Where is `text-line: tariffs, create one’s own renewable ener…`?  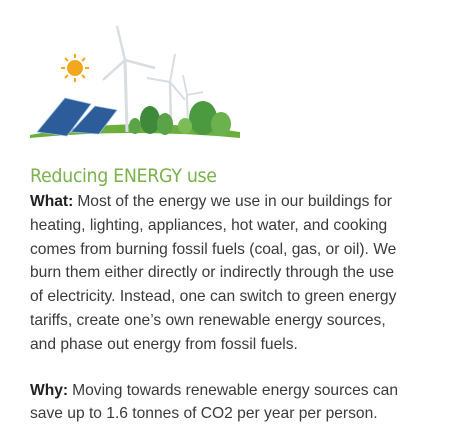
text-line: tariffs, create one’s own renewable ener… is located at coordinates (245, 321).